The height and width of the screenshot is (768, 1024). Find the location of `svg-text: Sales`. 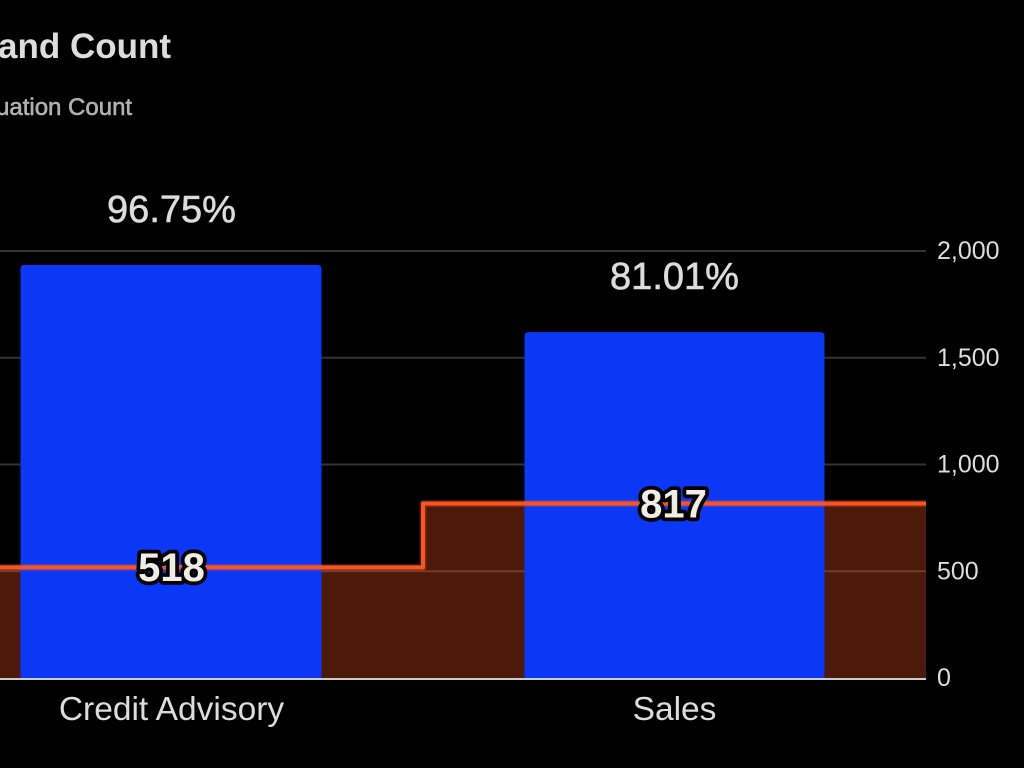

svg-text: Sales is located at coordinates (675, 709).